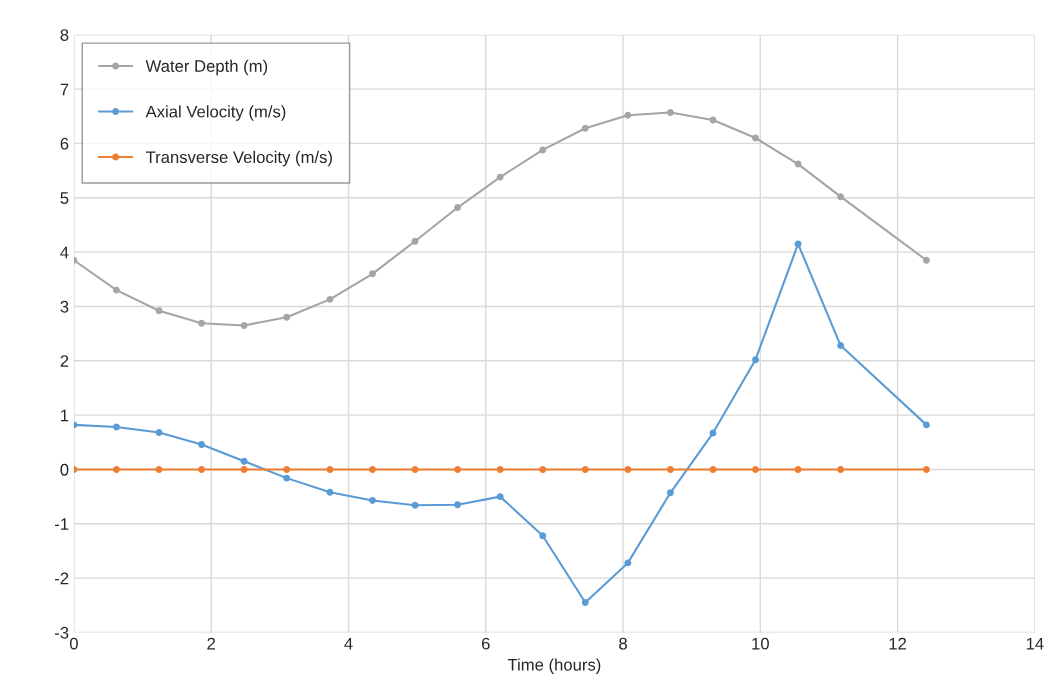 The image size is (1056, 695). What do you see at coordinates (215, 113) in the screenshot?
I see `legend-label: Axial Velocity (m/s)` at bounding box center [215, 113].